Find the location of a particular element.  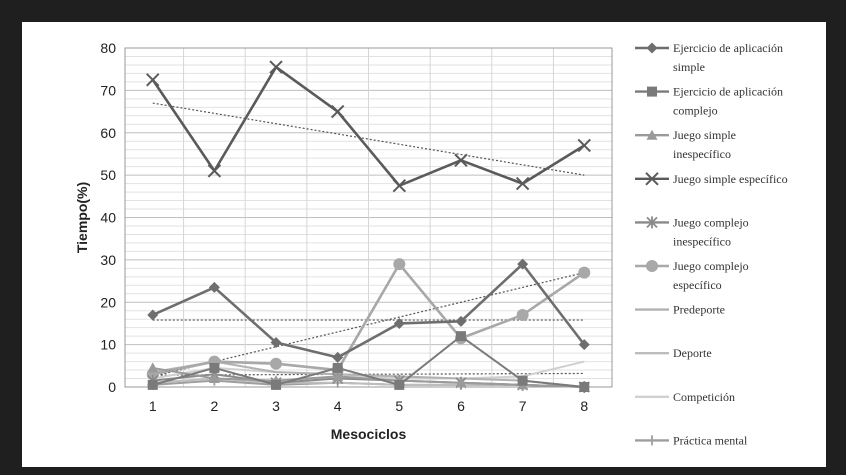

legend-label: Ejercicio de aplicación simple is located at coordinates (728, 57).